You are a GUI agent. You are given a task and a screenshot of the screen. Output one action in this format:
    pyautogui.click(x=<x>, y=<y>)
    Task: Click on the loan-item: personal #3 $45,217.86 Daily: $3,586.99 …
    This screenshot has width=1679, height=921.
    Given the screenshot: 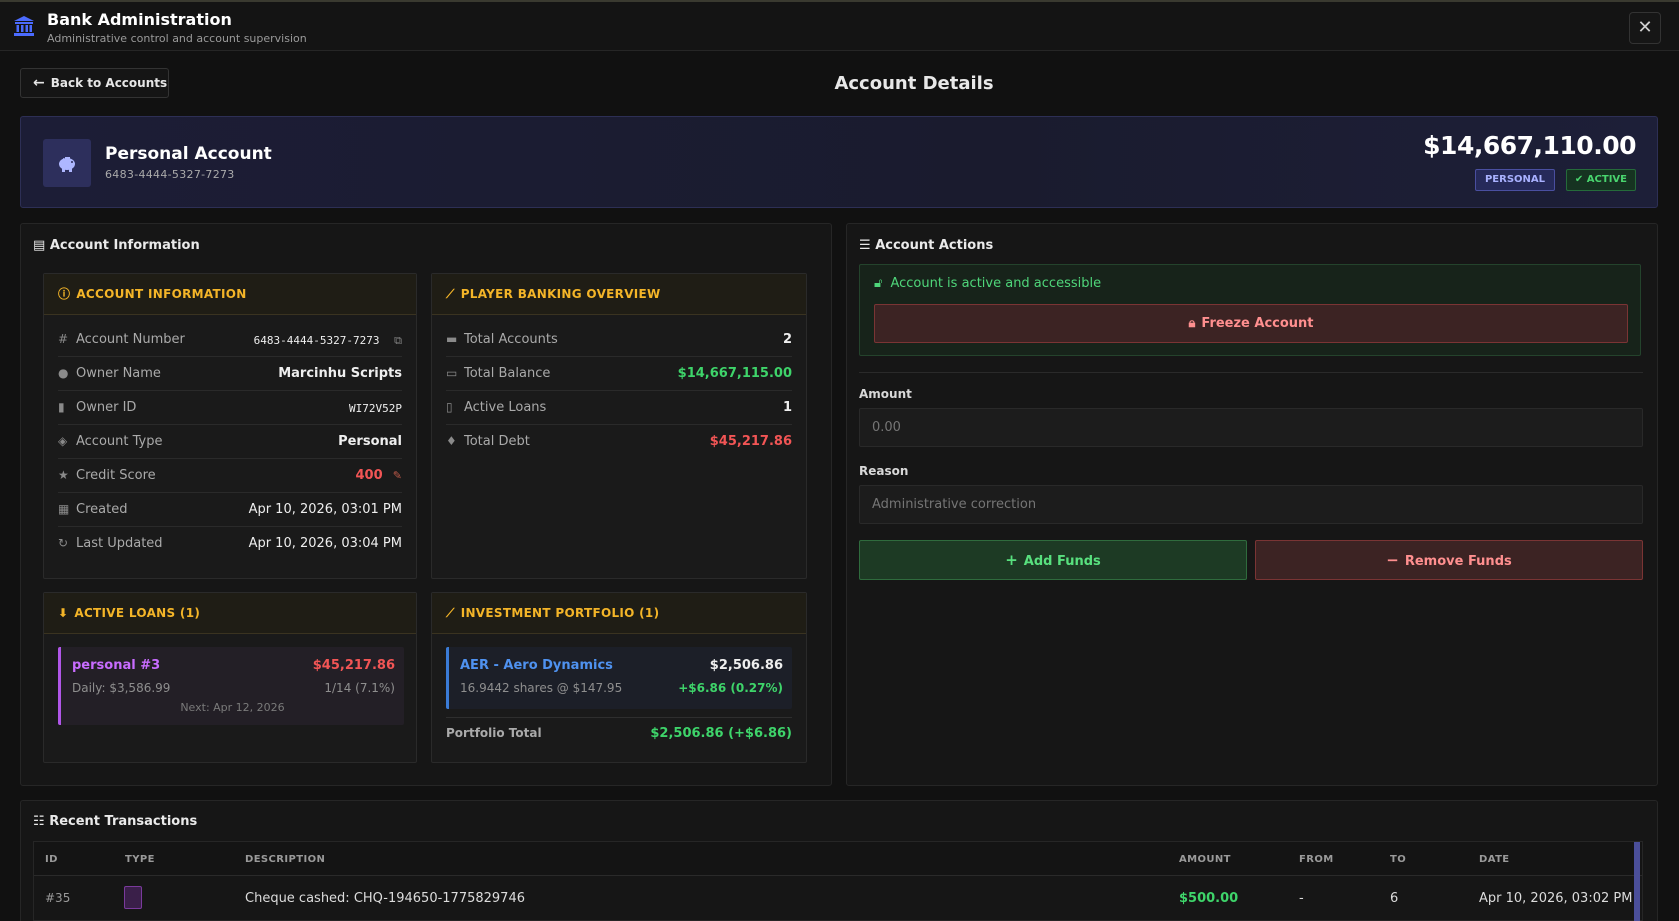 What is the action you would take?
    pyautogui.click(x=231, y=686)
    